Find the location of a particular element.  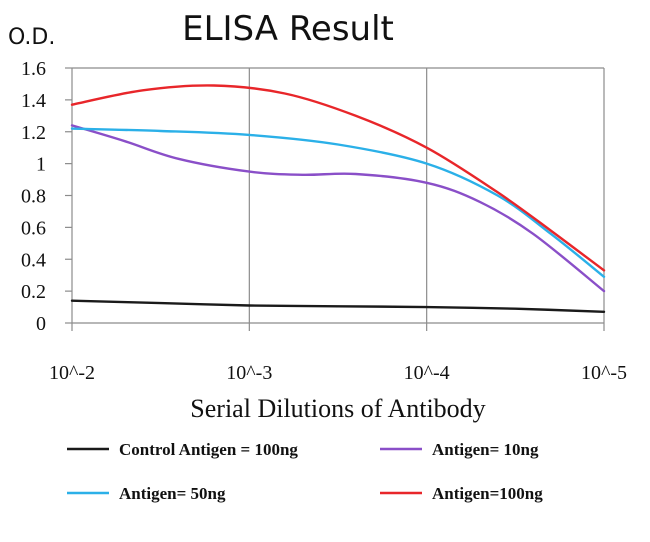

x-tick-label: 10^-5 is located at coordinates (604, 373).